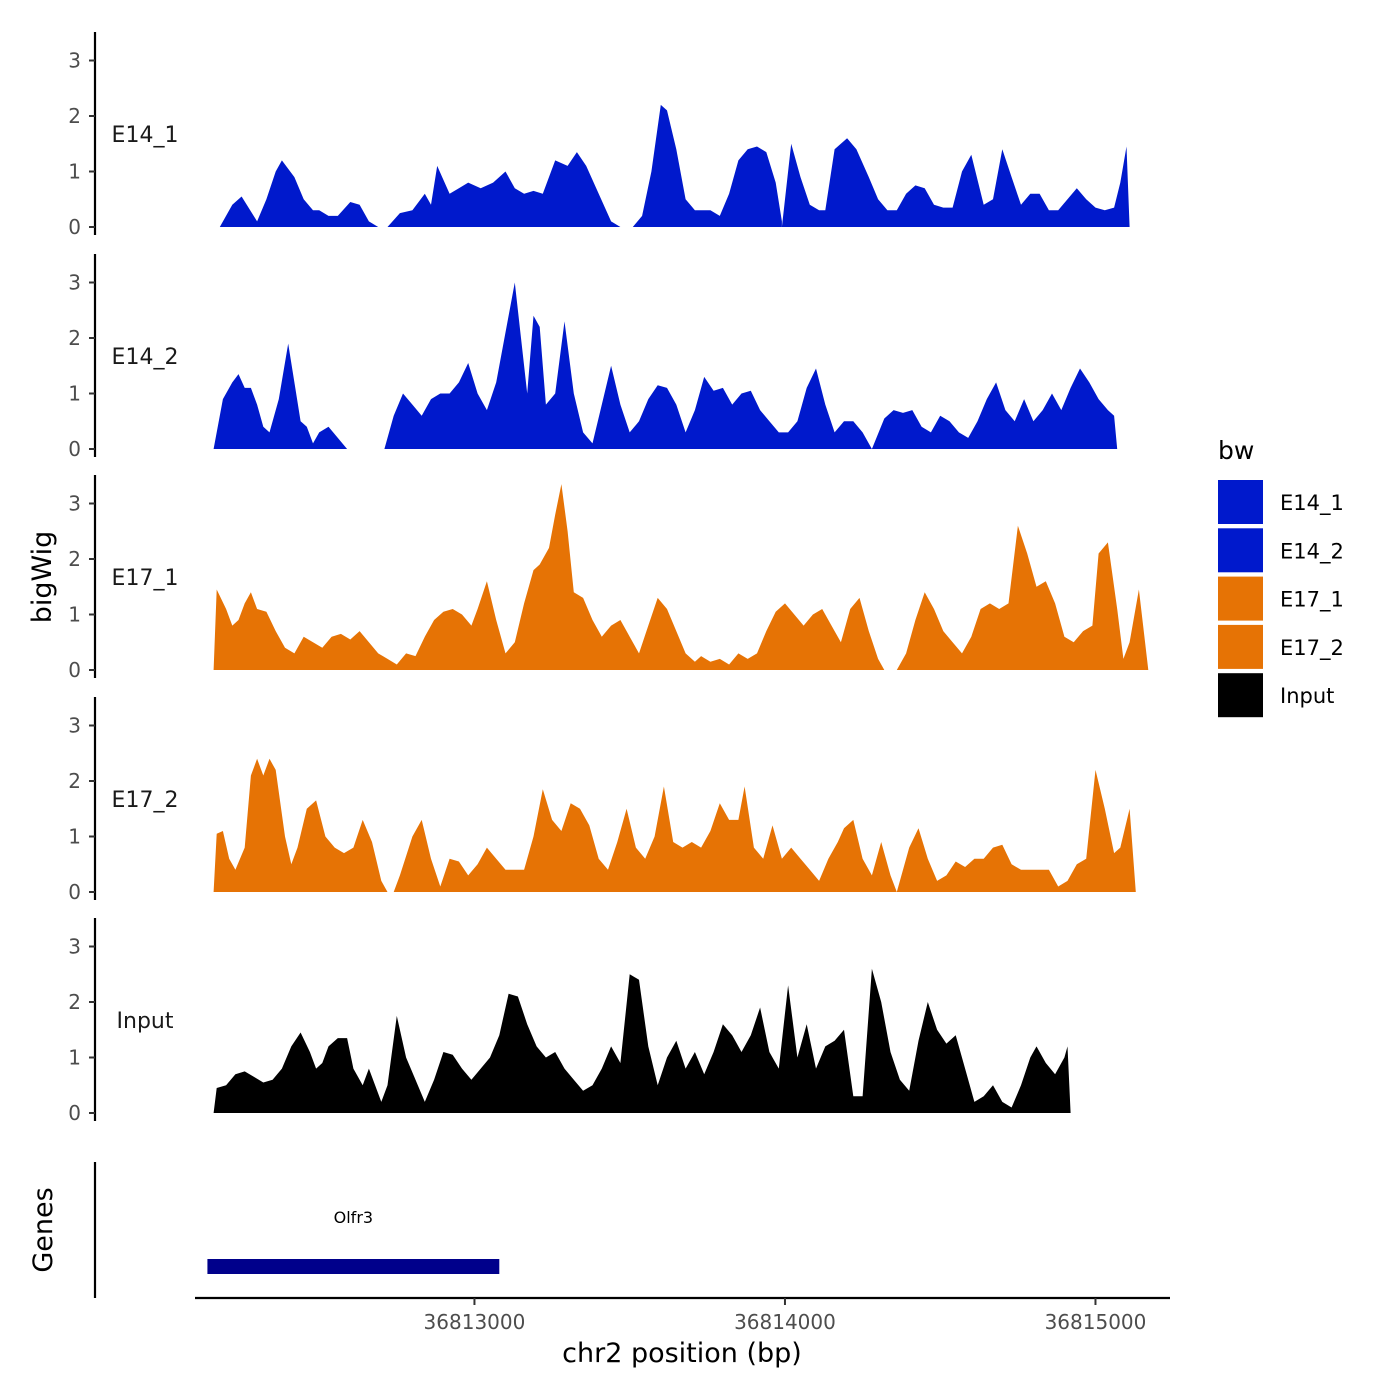 Image resolution: width=1400 pixels, height=1400 pixels. Describe the element at coordinates (145, 800) in the screenshot. I see `track-label: E17_2` at that location.